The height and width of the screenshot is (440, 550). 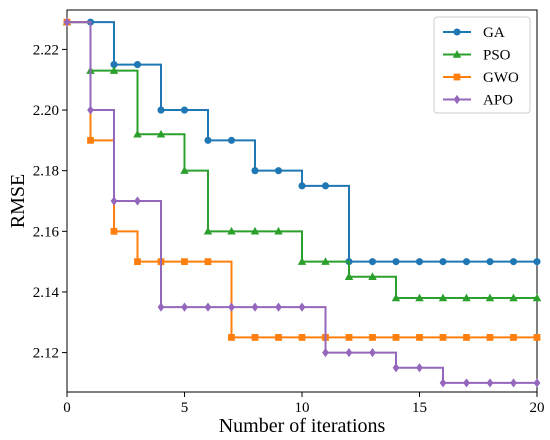 What do you see at coordinates (457, 99) in the screenshot?
I see `legend-marker-apo` at bounding box center [457, 99].